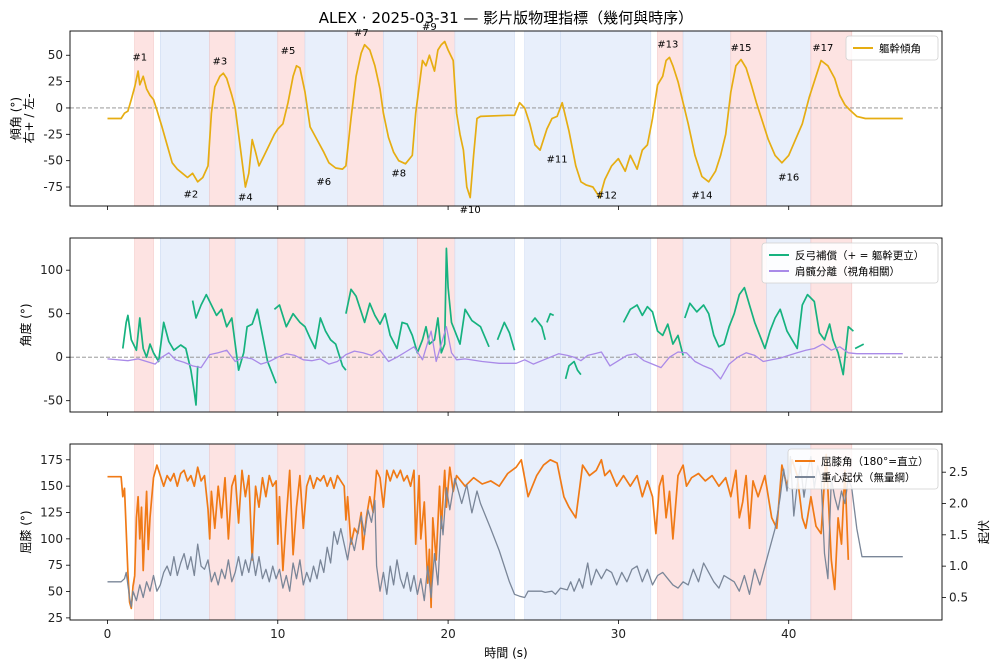  What do you see at coordinates (139, 57) in the screenshot?
I see `event-marker-label: #1` at bounding box center [139, 57].